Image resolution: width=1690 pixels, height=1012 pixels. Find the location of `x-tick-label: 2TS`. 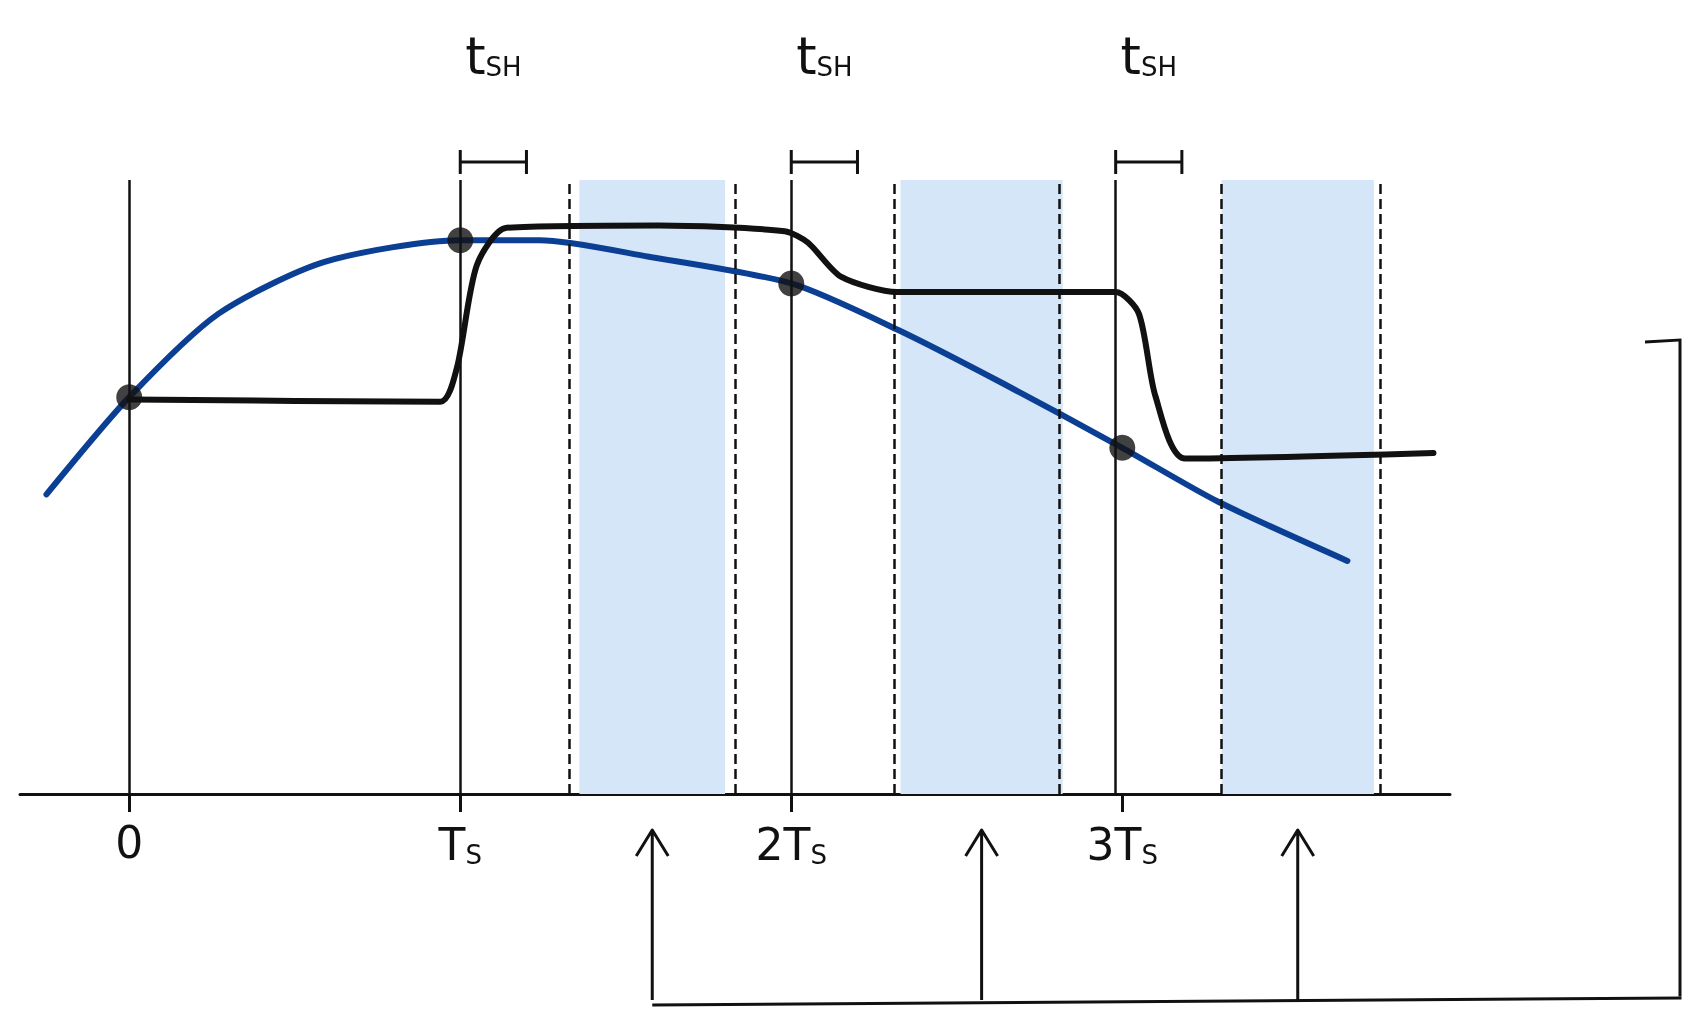

x-tick-label: 2TS is located at coordinates (791, 844).